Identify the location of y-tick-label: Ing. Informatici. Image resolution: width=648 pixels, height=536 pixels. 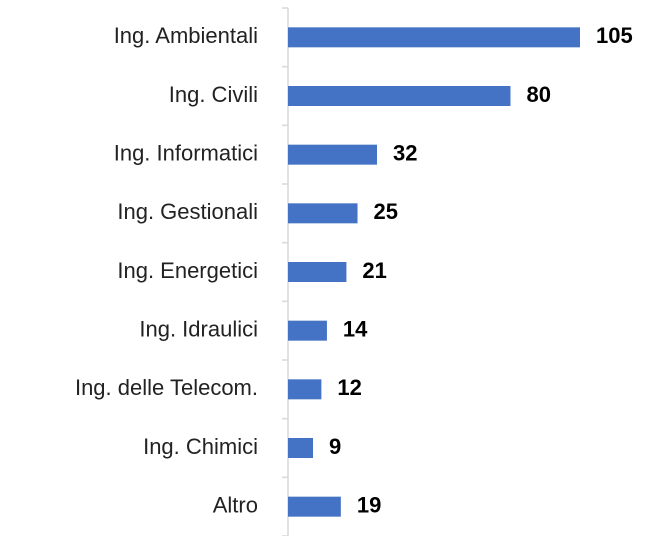
(186, 152).